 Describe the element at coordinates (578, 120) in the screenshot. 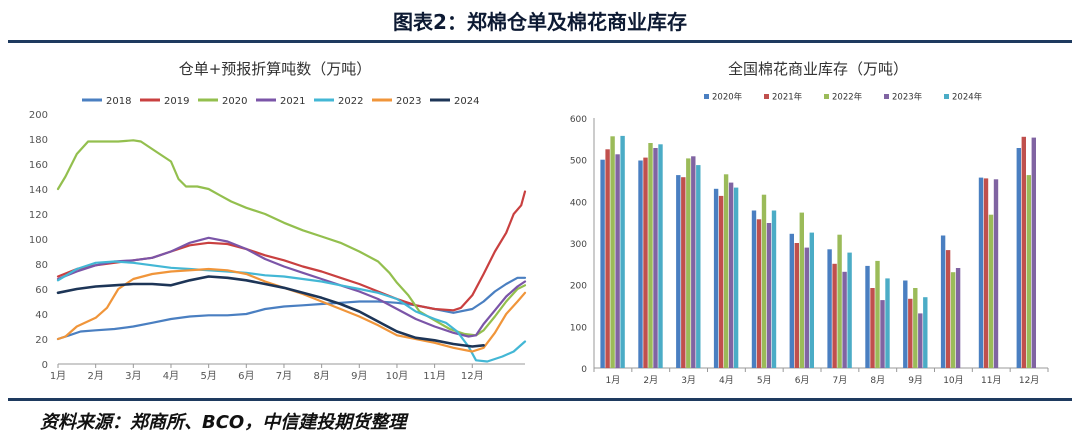

I see `right-y-tick-label: 600` at that location.